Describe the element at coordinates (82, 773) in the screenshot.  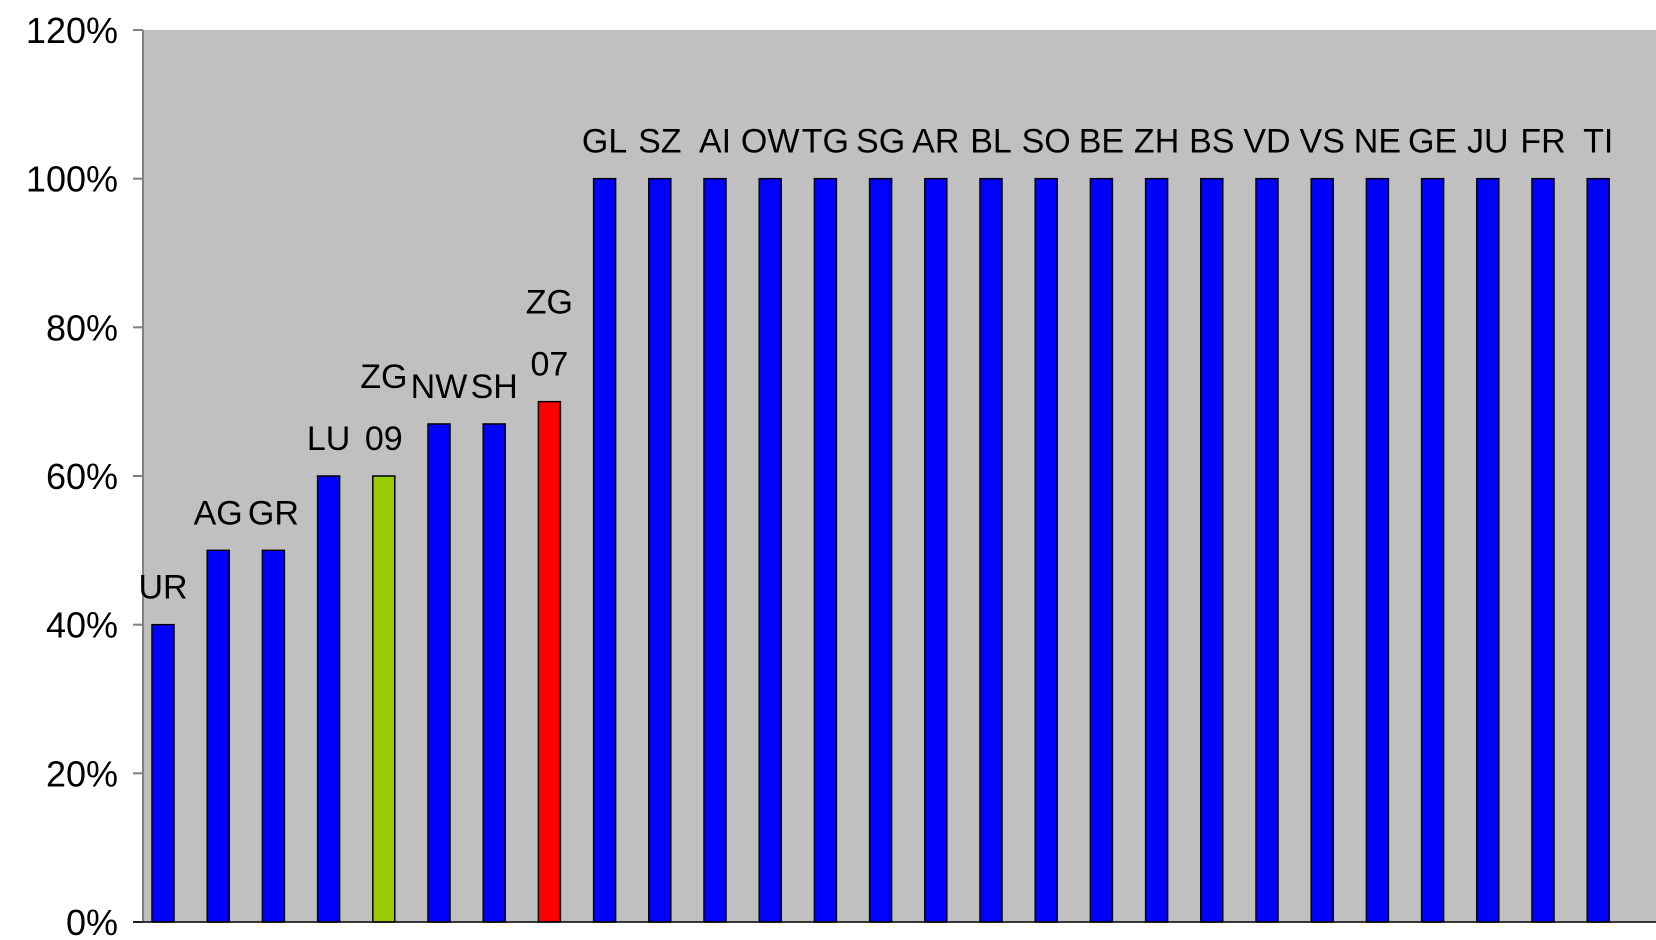
I see `y-tick-label: 20%` at that location.